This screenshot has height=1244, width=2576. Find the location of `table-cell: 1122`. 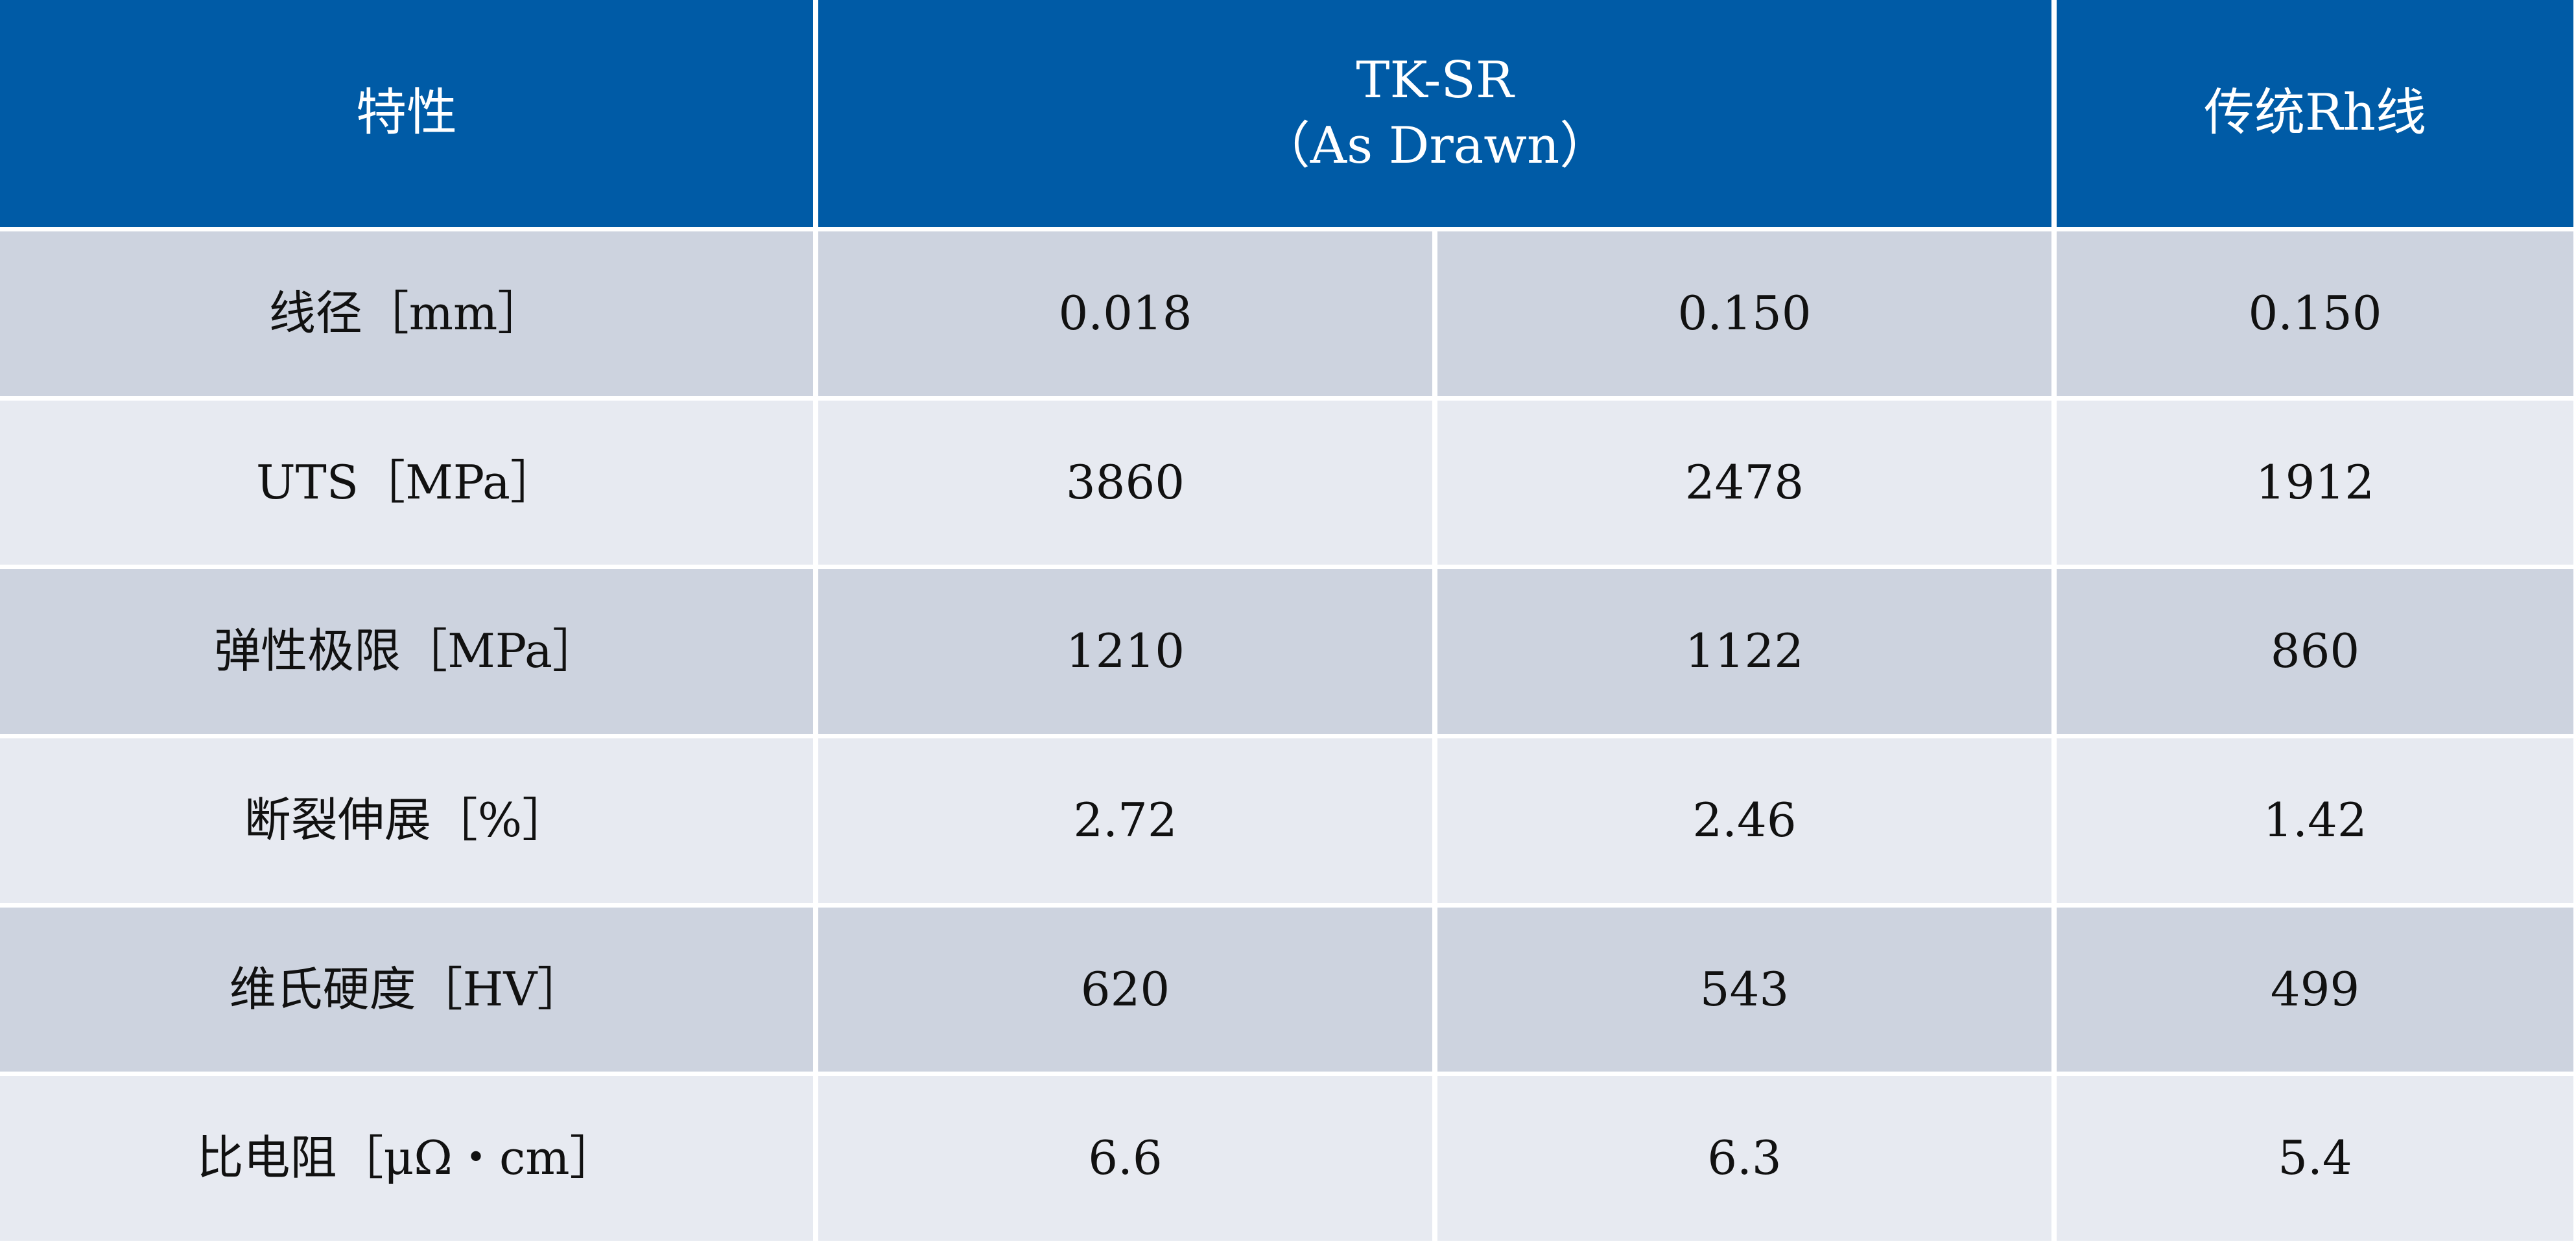

table-cell: 1122 is located at coordinates (1744, 651).